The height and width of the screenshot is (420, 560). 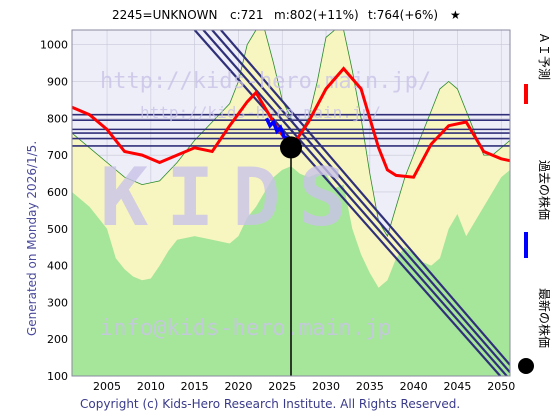 What do you see at coordinates (57, 376) in the screenshot?
I see `y-tick-label: 100` at bounding box center [57, 376].